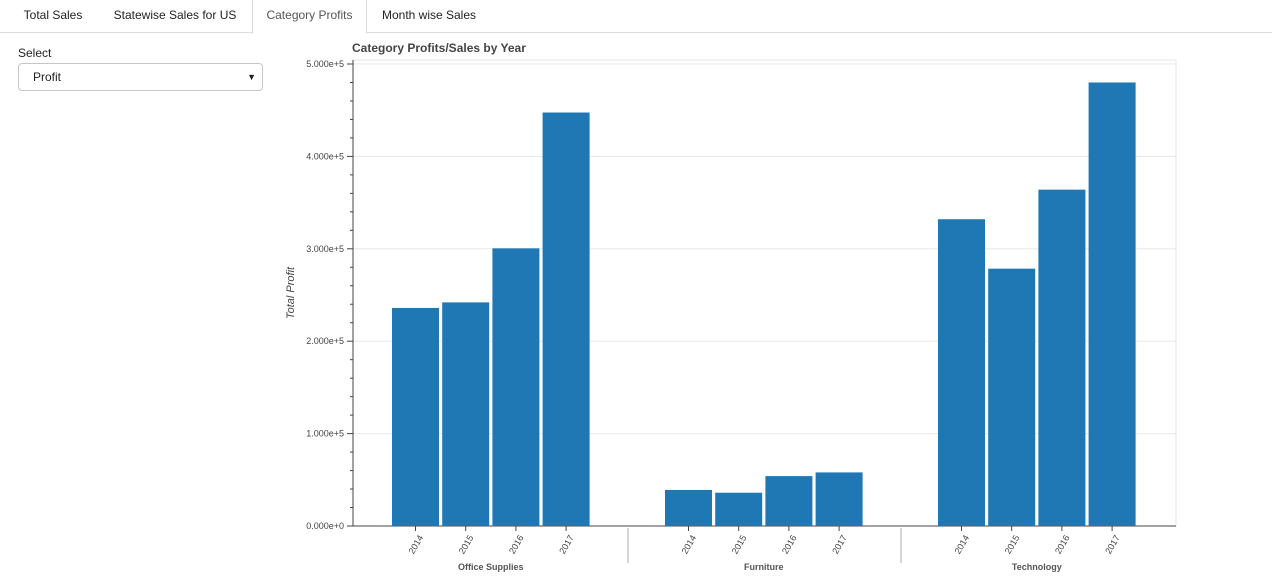 This screenshot has width=1272, height=577. I want to click on y-tick-label: 2.000e+5, so click(325, 341).